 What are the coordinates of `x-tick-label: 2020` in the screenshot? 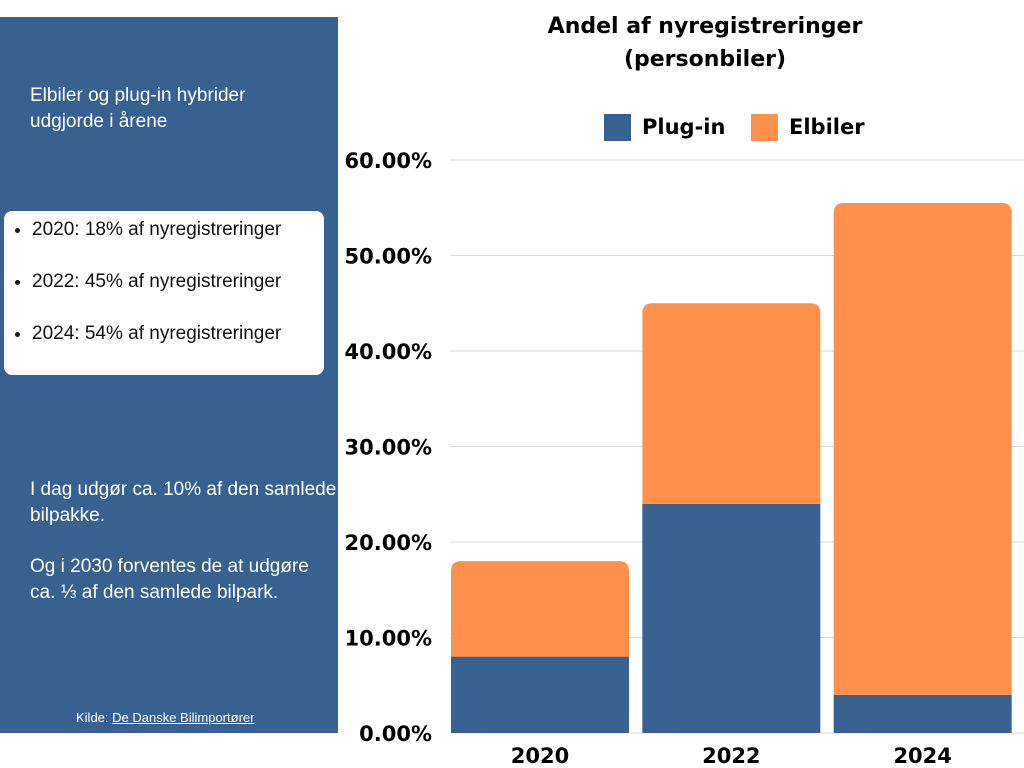 It's located at (540, 756).